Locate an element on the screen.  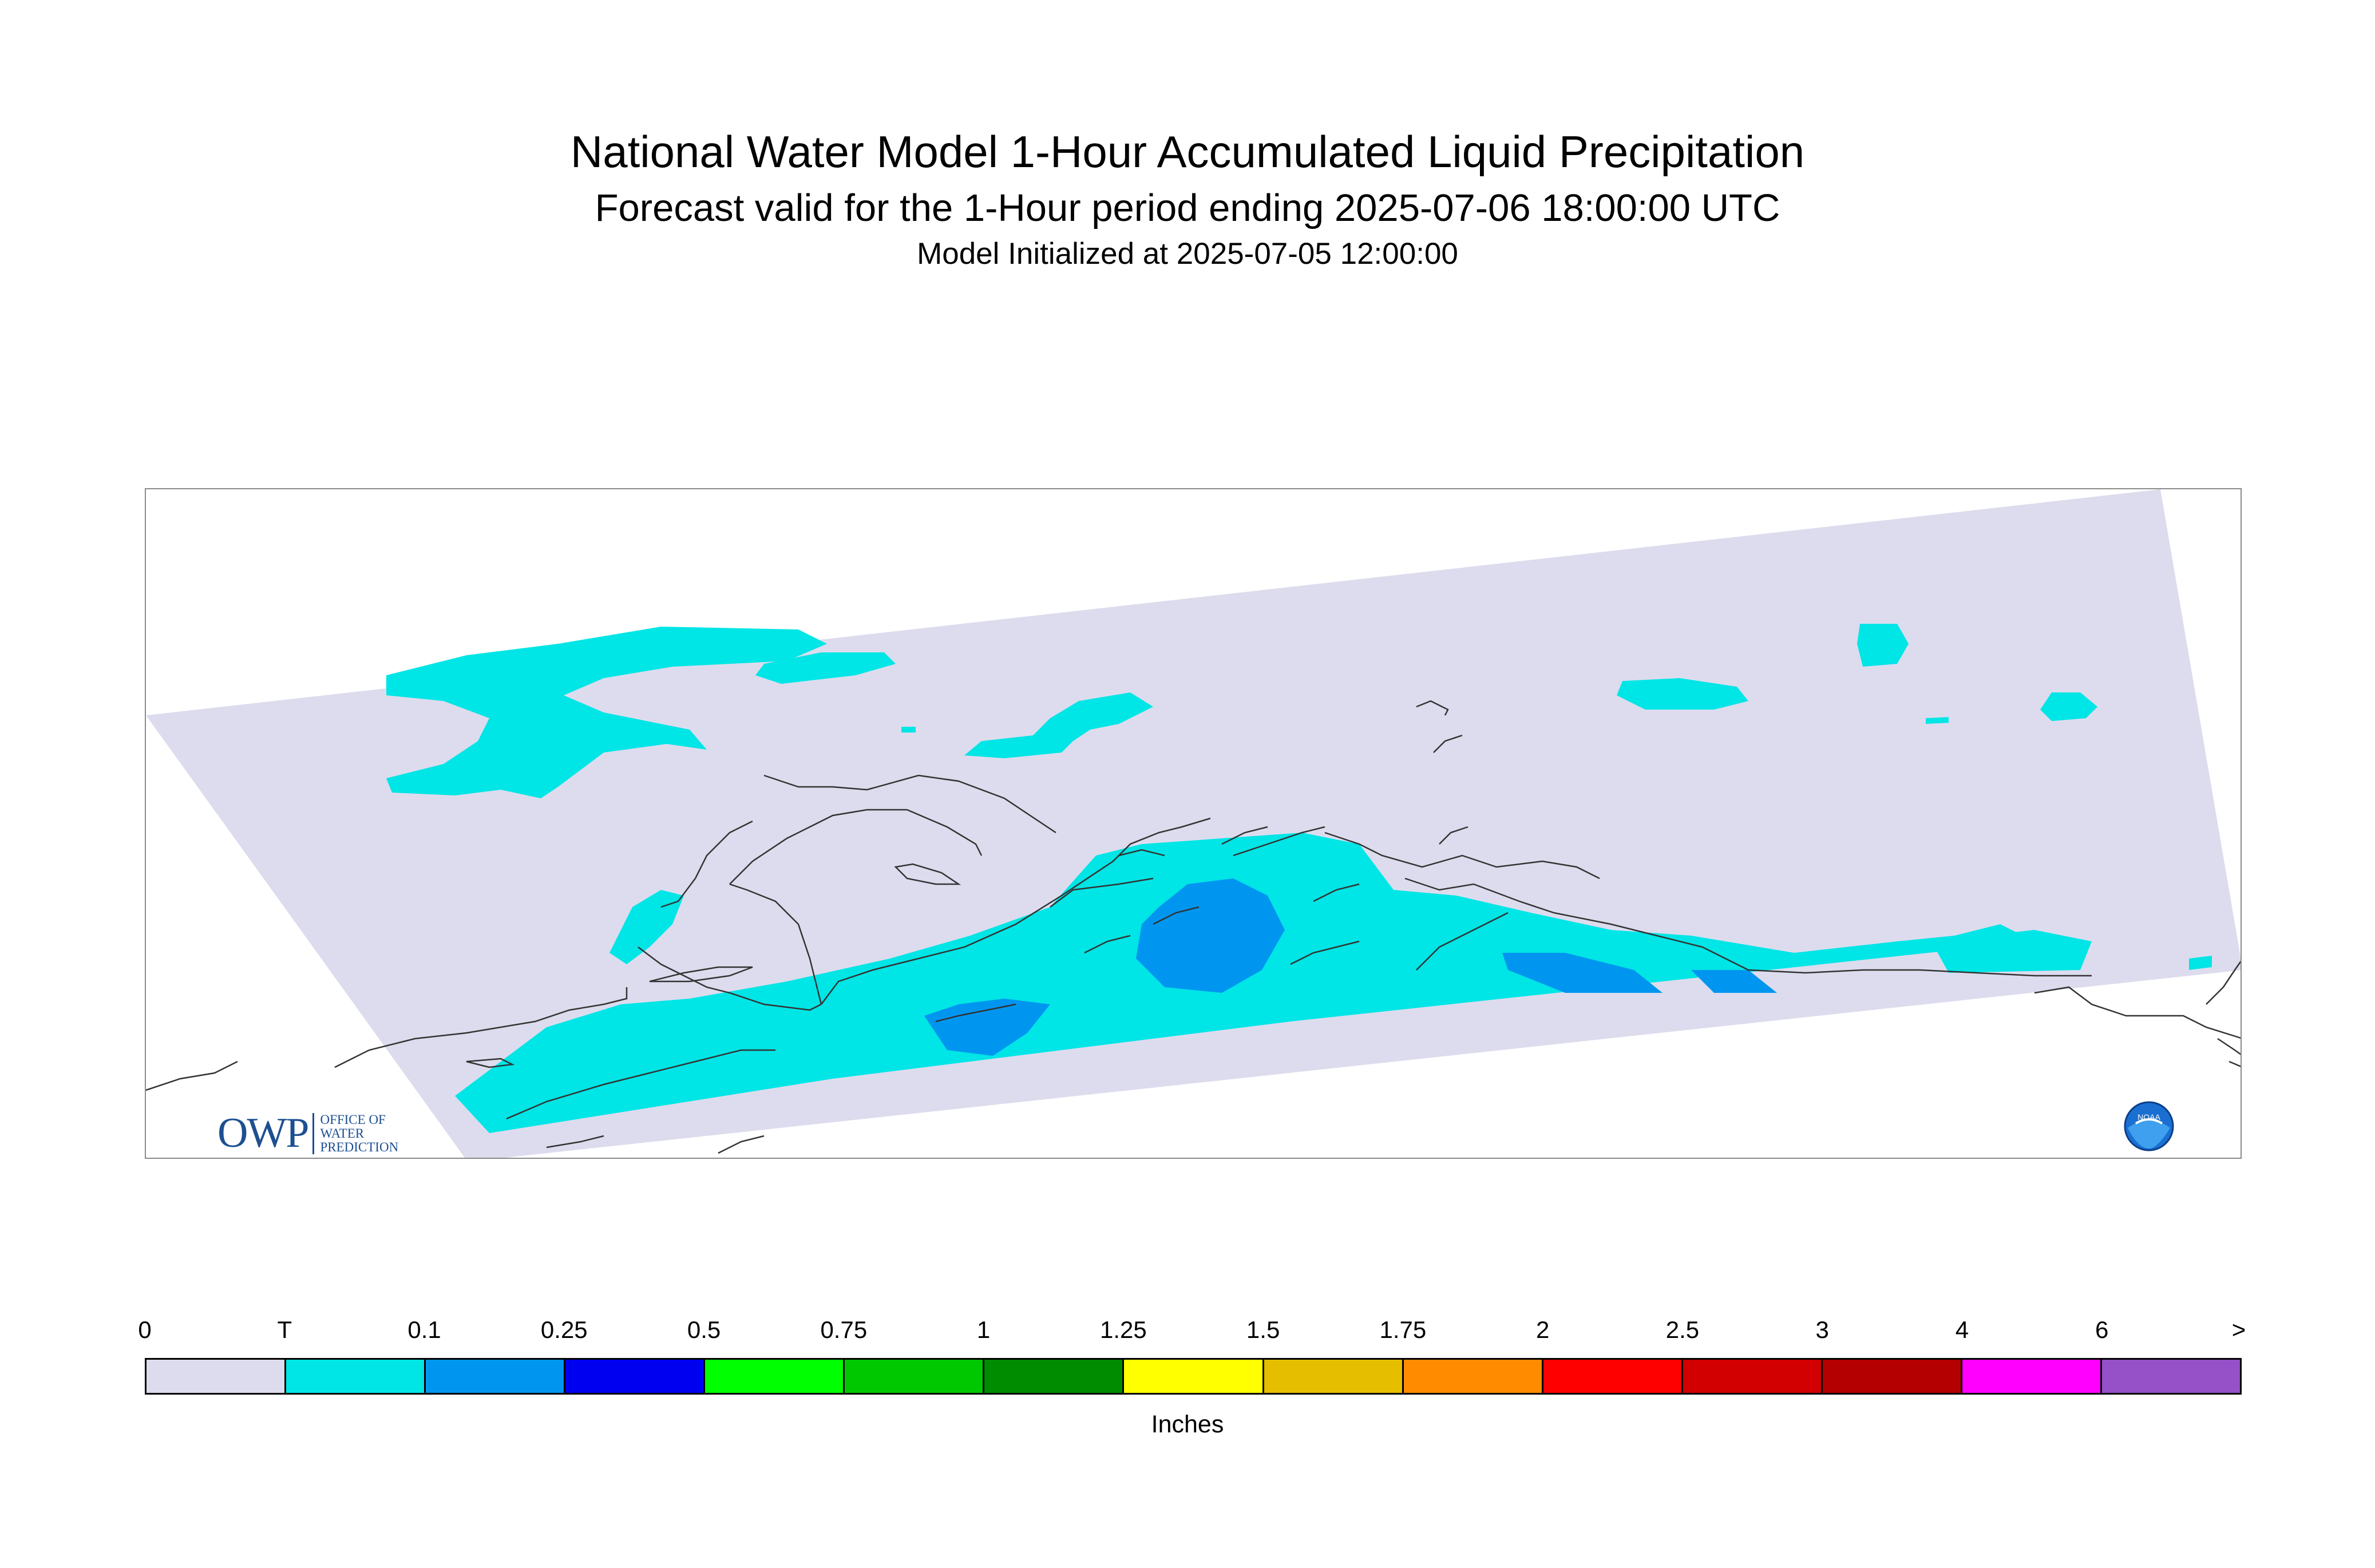
legend-tick-label: 3 is located at coordinates (1822, 1329).